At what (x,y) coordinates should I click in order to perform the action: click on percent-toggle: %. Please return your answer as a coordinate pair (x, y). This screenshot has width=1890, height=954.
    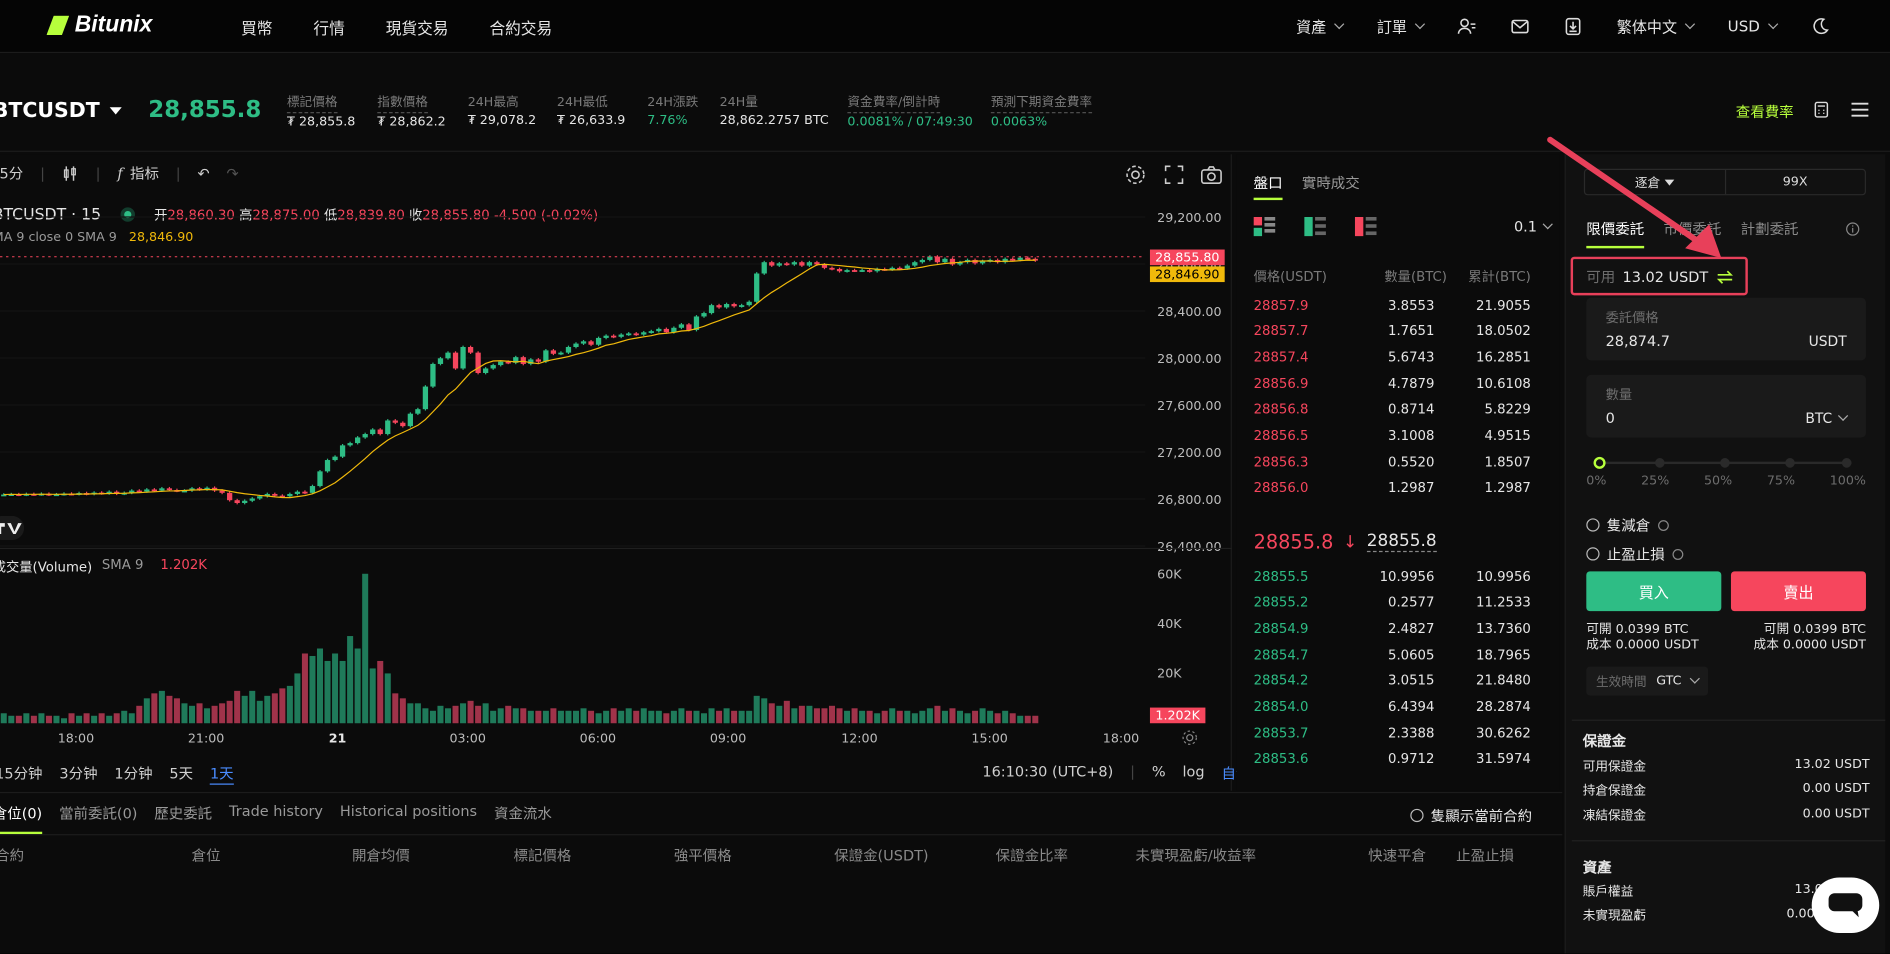
    Looking at the image, I should click on (1158, 771).